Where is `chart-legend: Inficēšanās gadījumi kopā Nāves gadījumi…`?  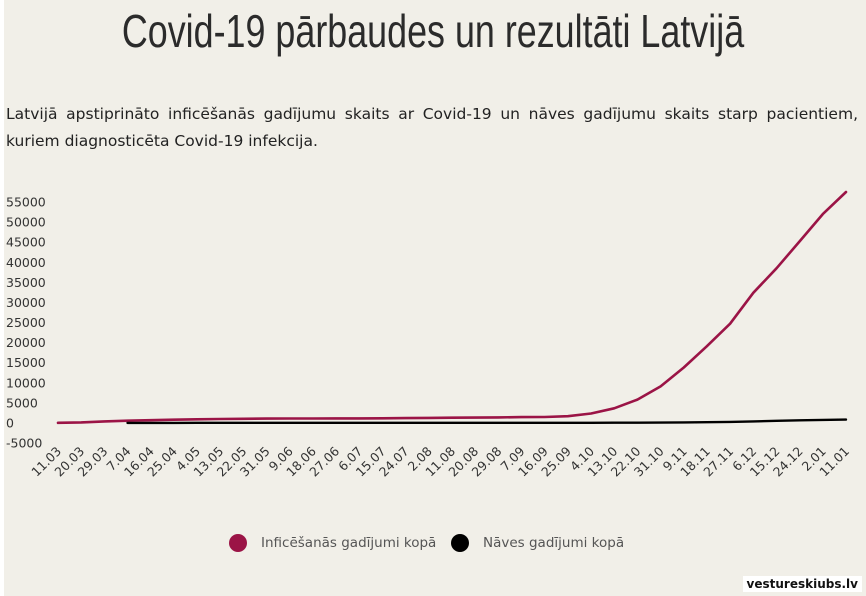 chart-legend: Inficēšanās gadījumi kopā Nāves gadījumi… is located at coordinates (433, 546).